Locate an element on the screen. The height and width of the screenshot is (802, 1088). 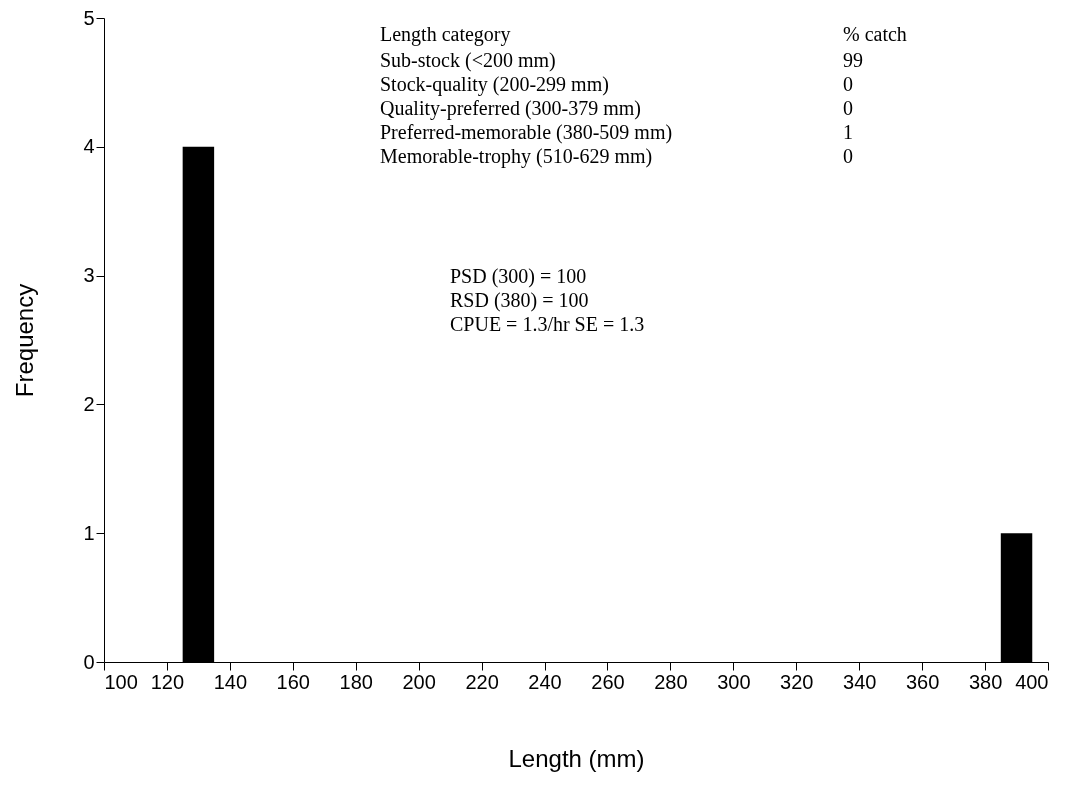
y-tick-label: 0 is located at coordinates (89, 661).